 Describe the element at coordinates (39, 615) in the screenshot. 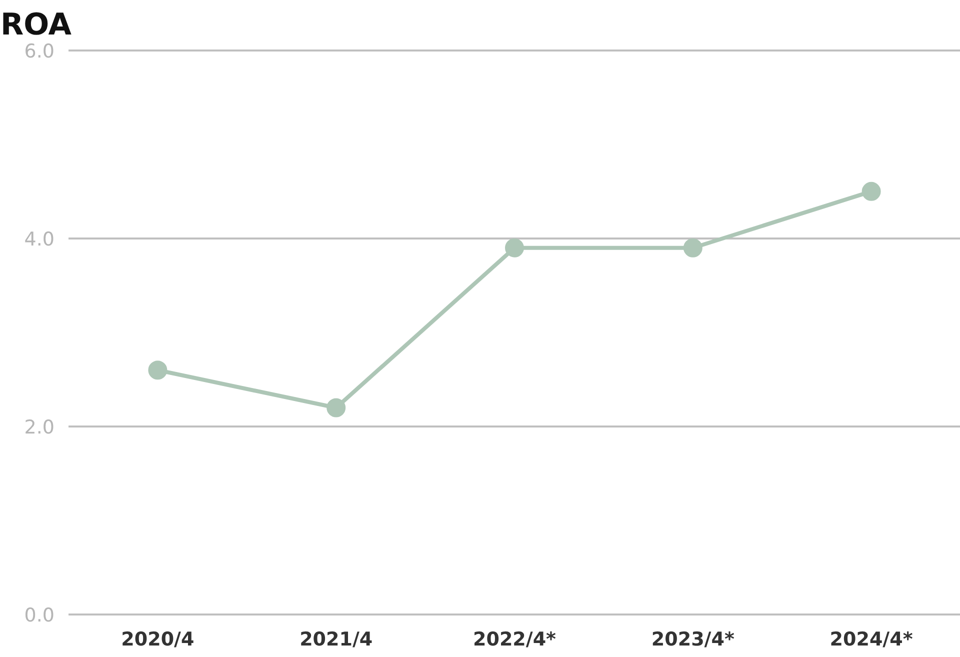

I see `y-tick-label: 0.0` at that location.